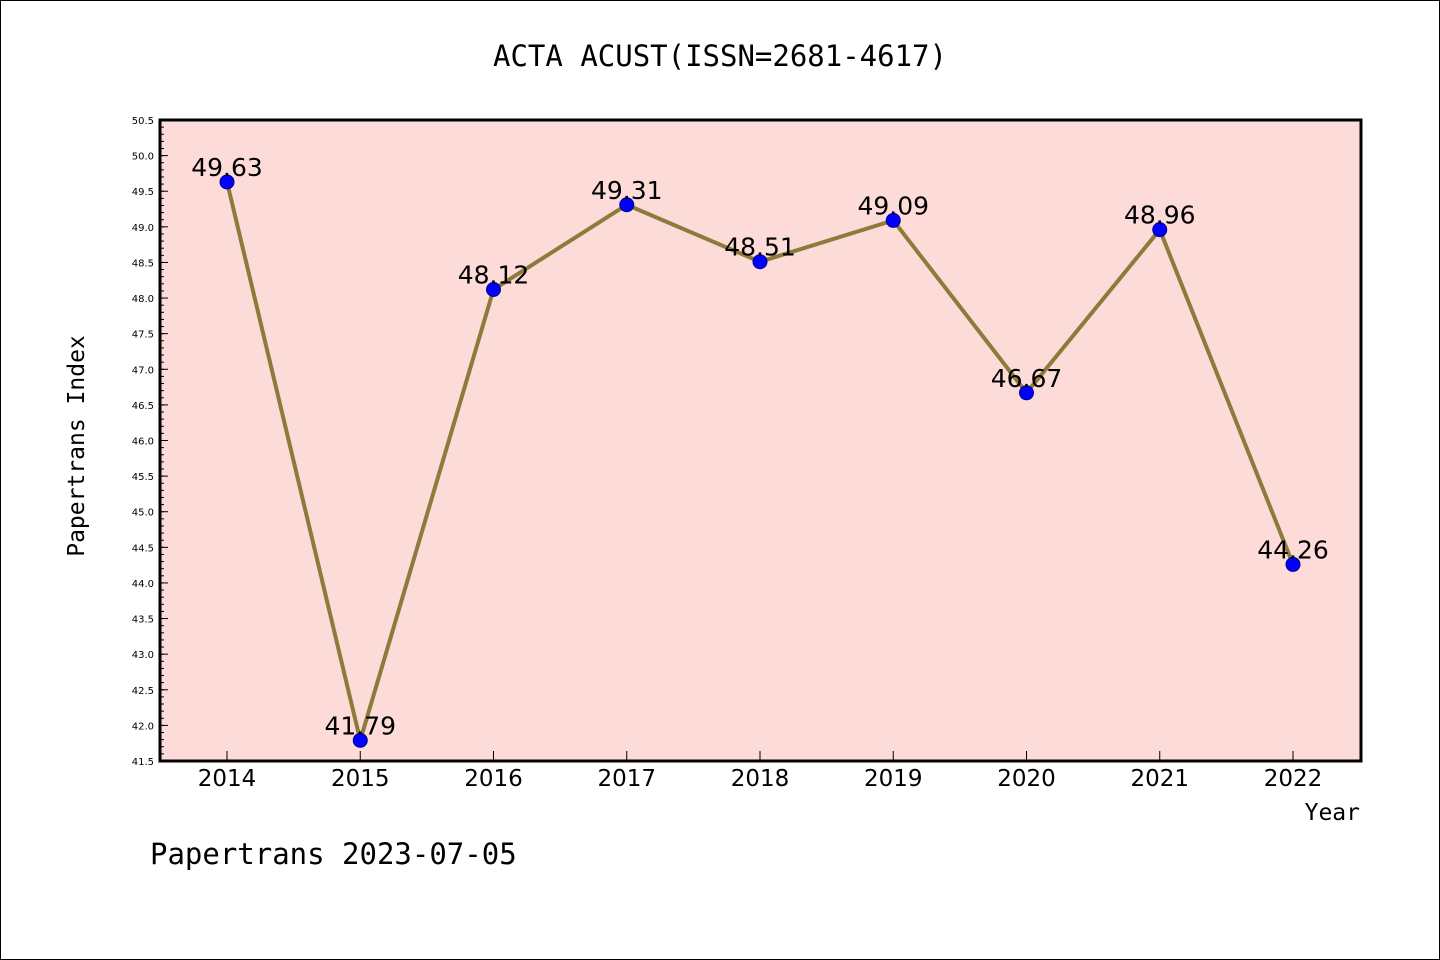 This screenshot has height=960, width=1440. What do you see at coordinates (143, 335) in the screenshot?
I see `y-tick-label: 47.5` at bounding box center [143, 335].